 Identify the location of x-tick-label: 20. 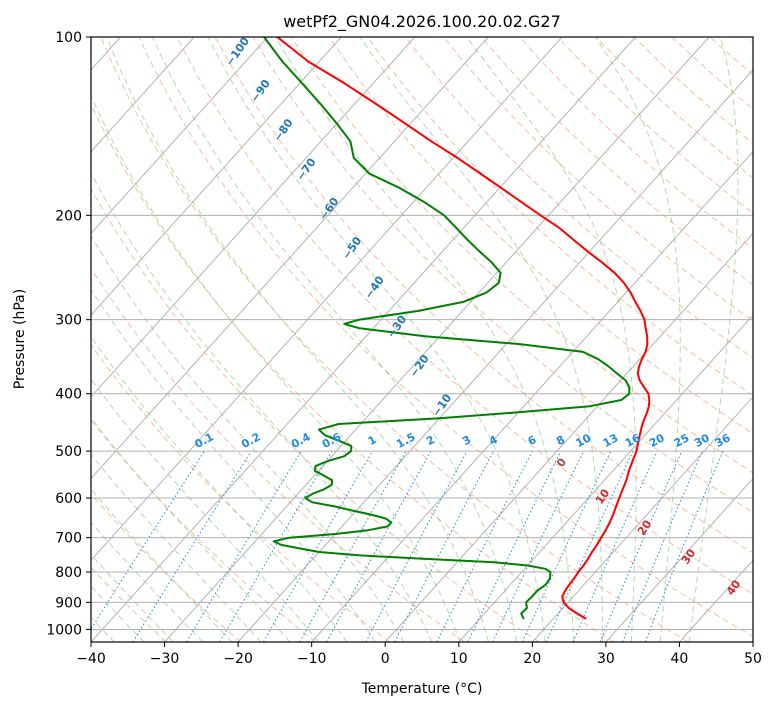
(532, 659).